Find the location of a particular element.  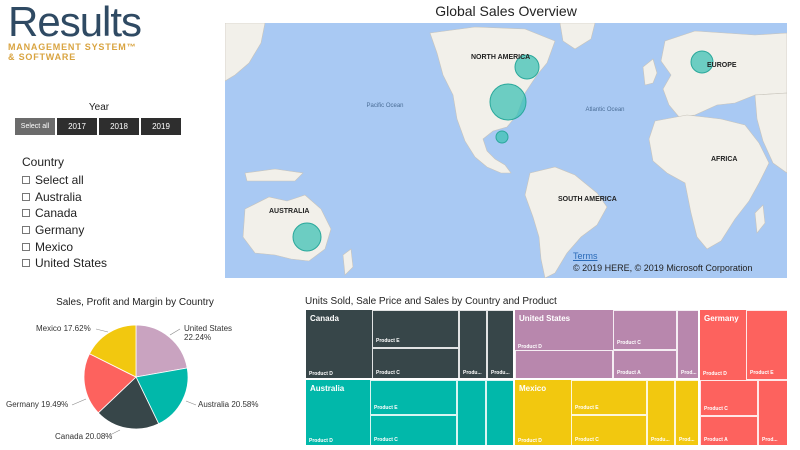

leader-line-united-states is located at coordinates (175, 332).